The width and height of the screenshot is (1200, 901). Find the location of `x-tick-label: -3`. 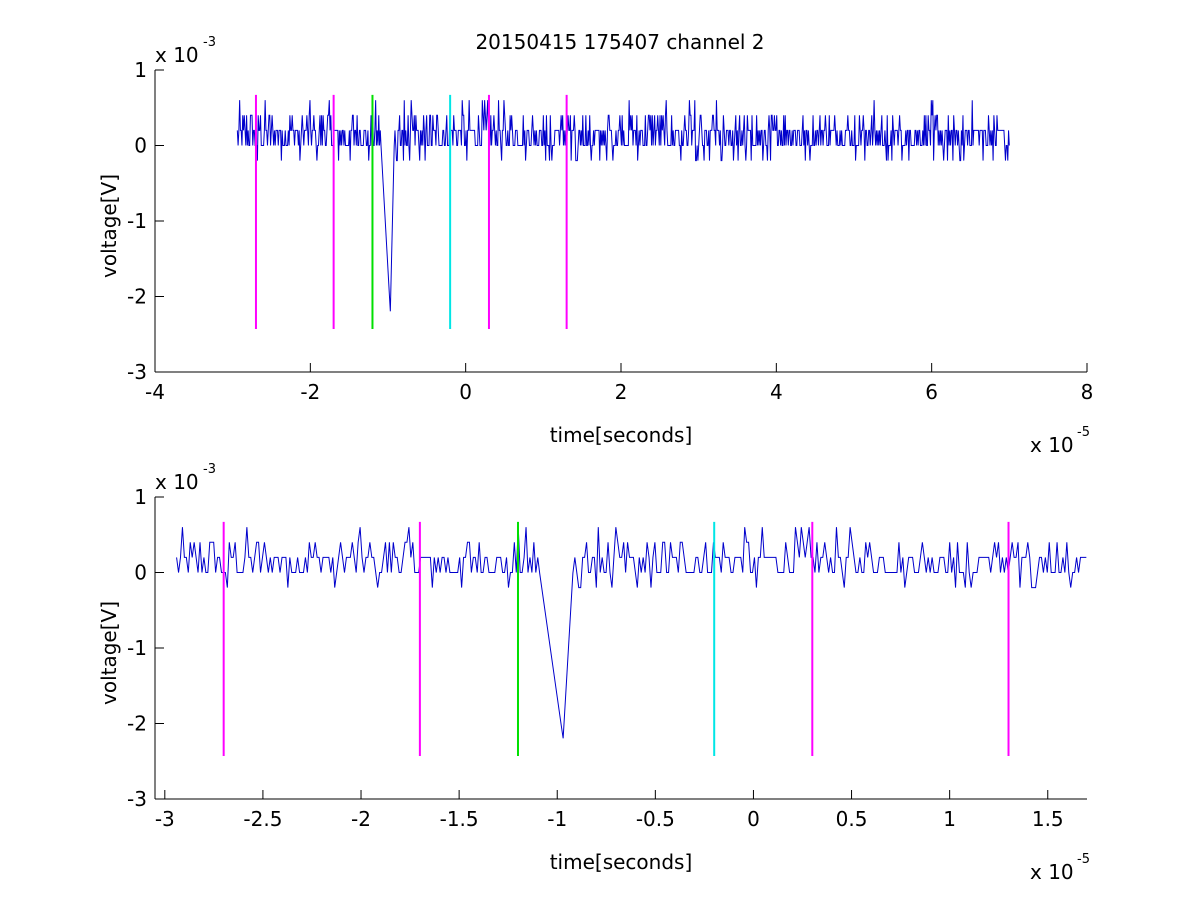

x-tick-label: -3 is located at coordinates (165, 819).